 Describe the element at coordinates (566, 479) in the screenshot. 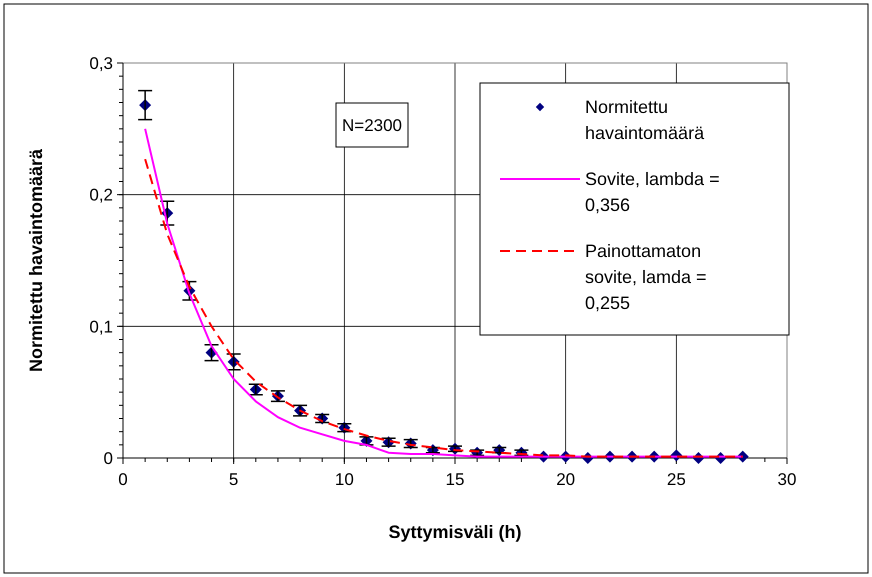

I see `x-tick-label: 20` at that location.